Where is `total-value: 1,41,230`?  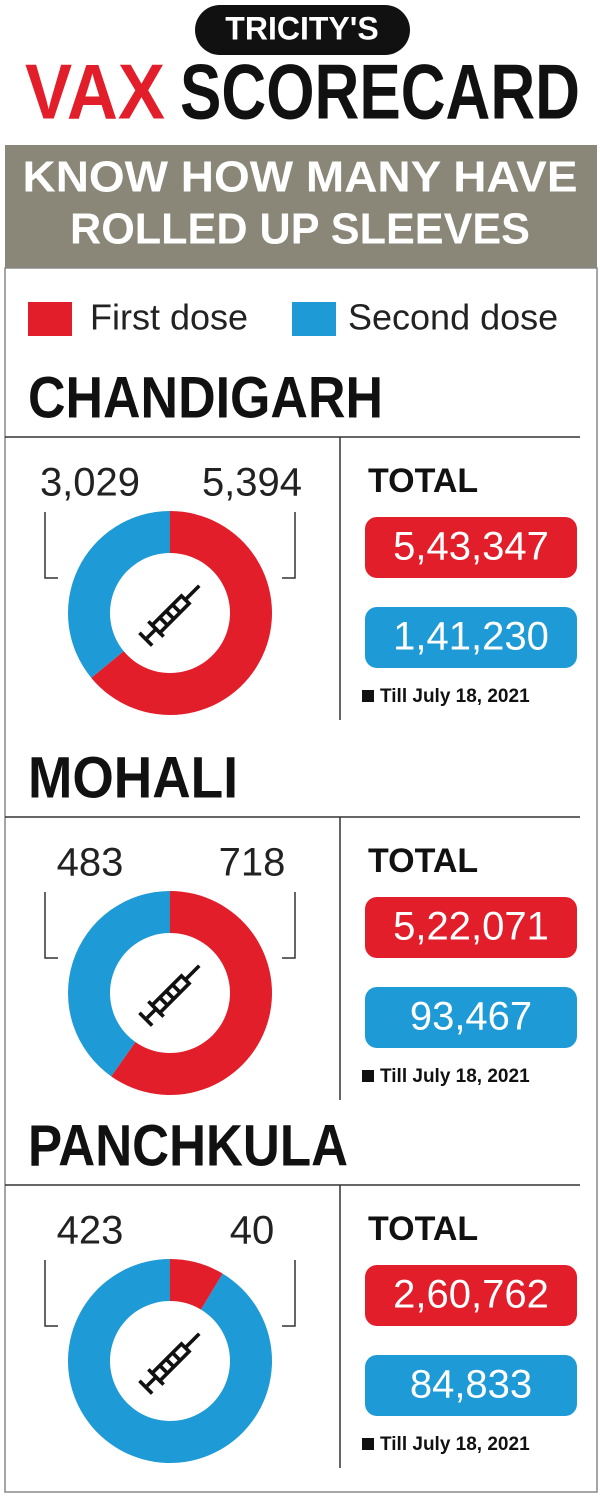
total-value: 1,41,230 is located at coordinates (471, 637).